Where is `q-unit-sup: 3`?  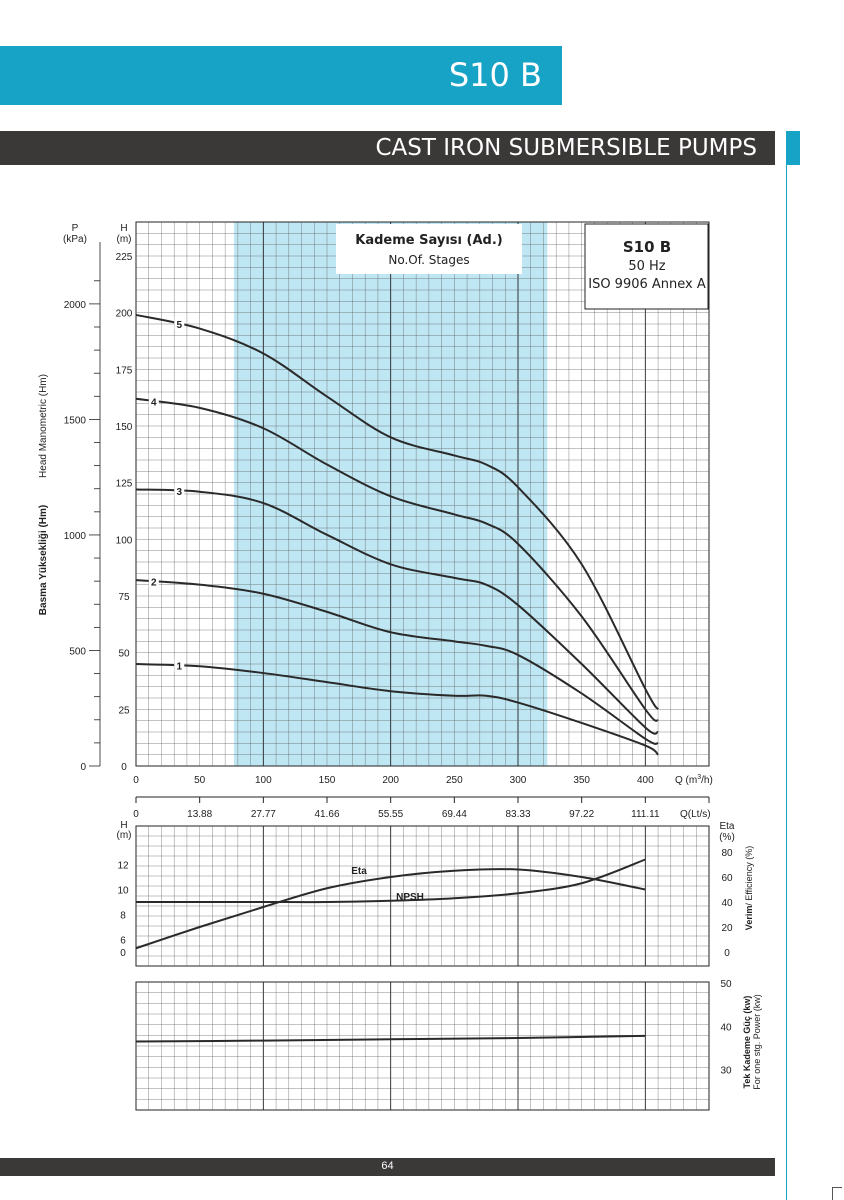 q-unit-sup: 3 is located at coordinates (699, 777).